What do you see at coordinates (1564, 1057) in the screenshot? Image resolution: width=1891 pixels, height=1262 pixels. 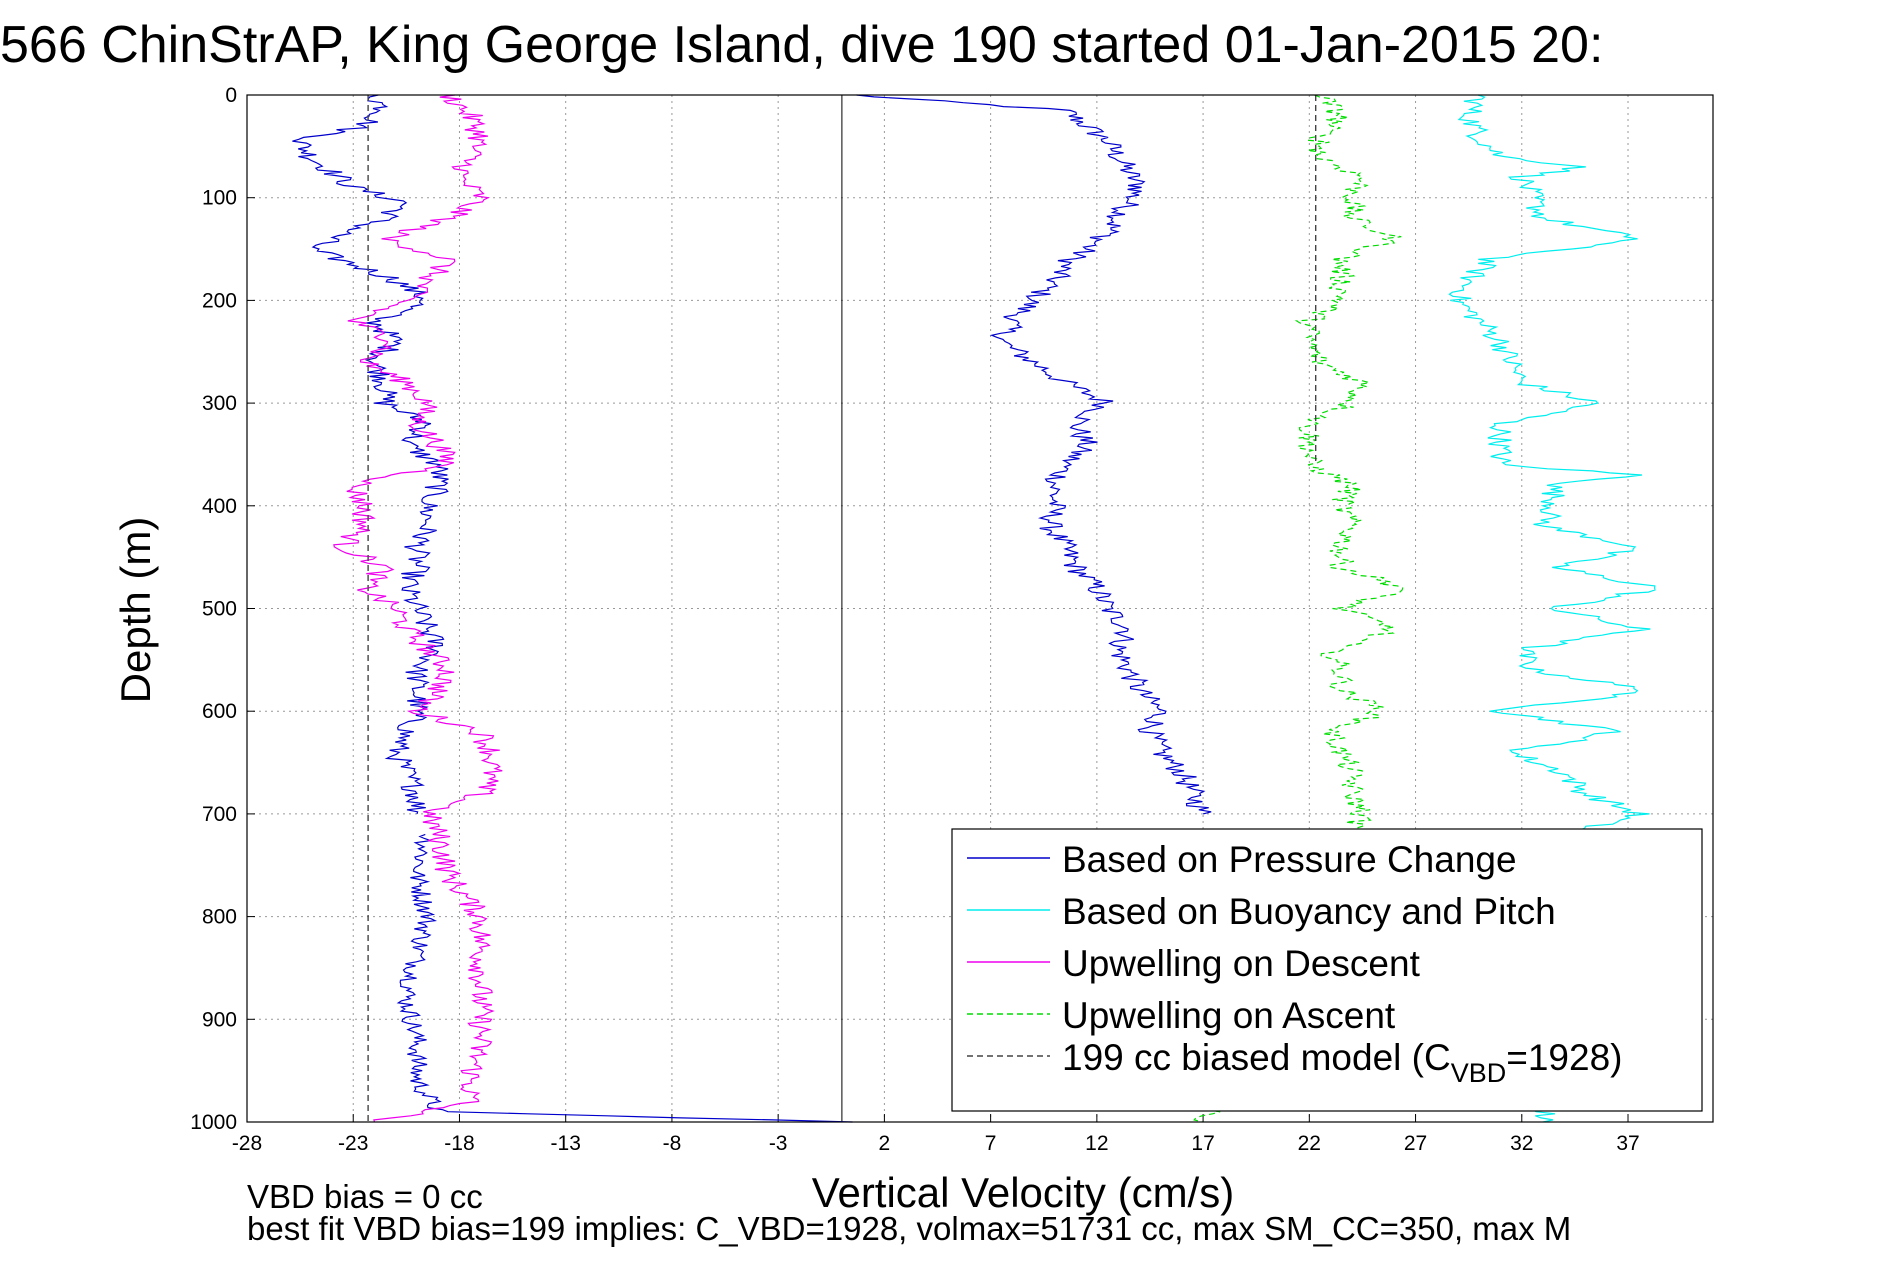 I see `legend-suffix: =1928)` at bounding box center [1564, 1057].